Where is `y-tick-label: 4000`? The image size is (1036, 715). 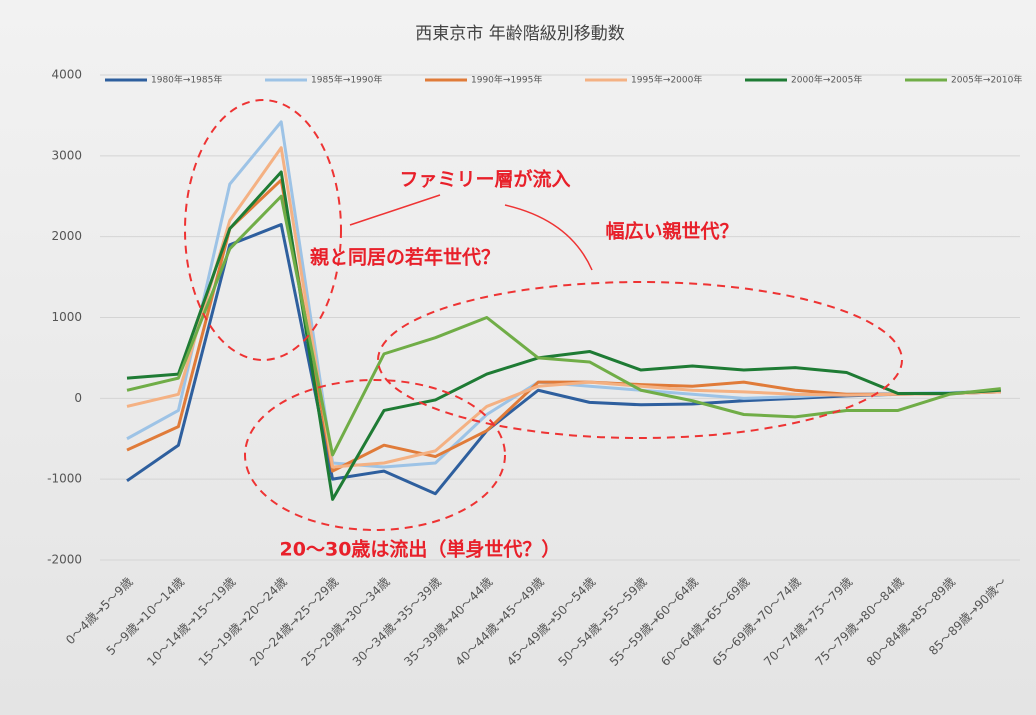
y-tick-label: 4000 is located at coordinates (66, 75).